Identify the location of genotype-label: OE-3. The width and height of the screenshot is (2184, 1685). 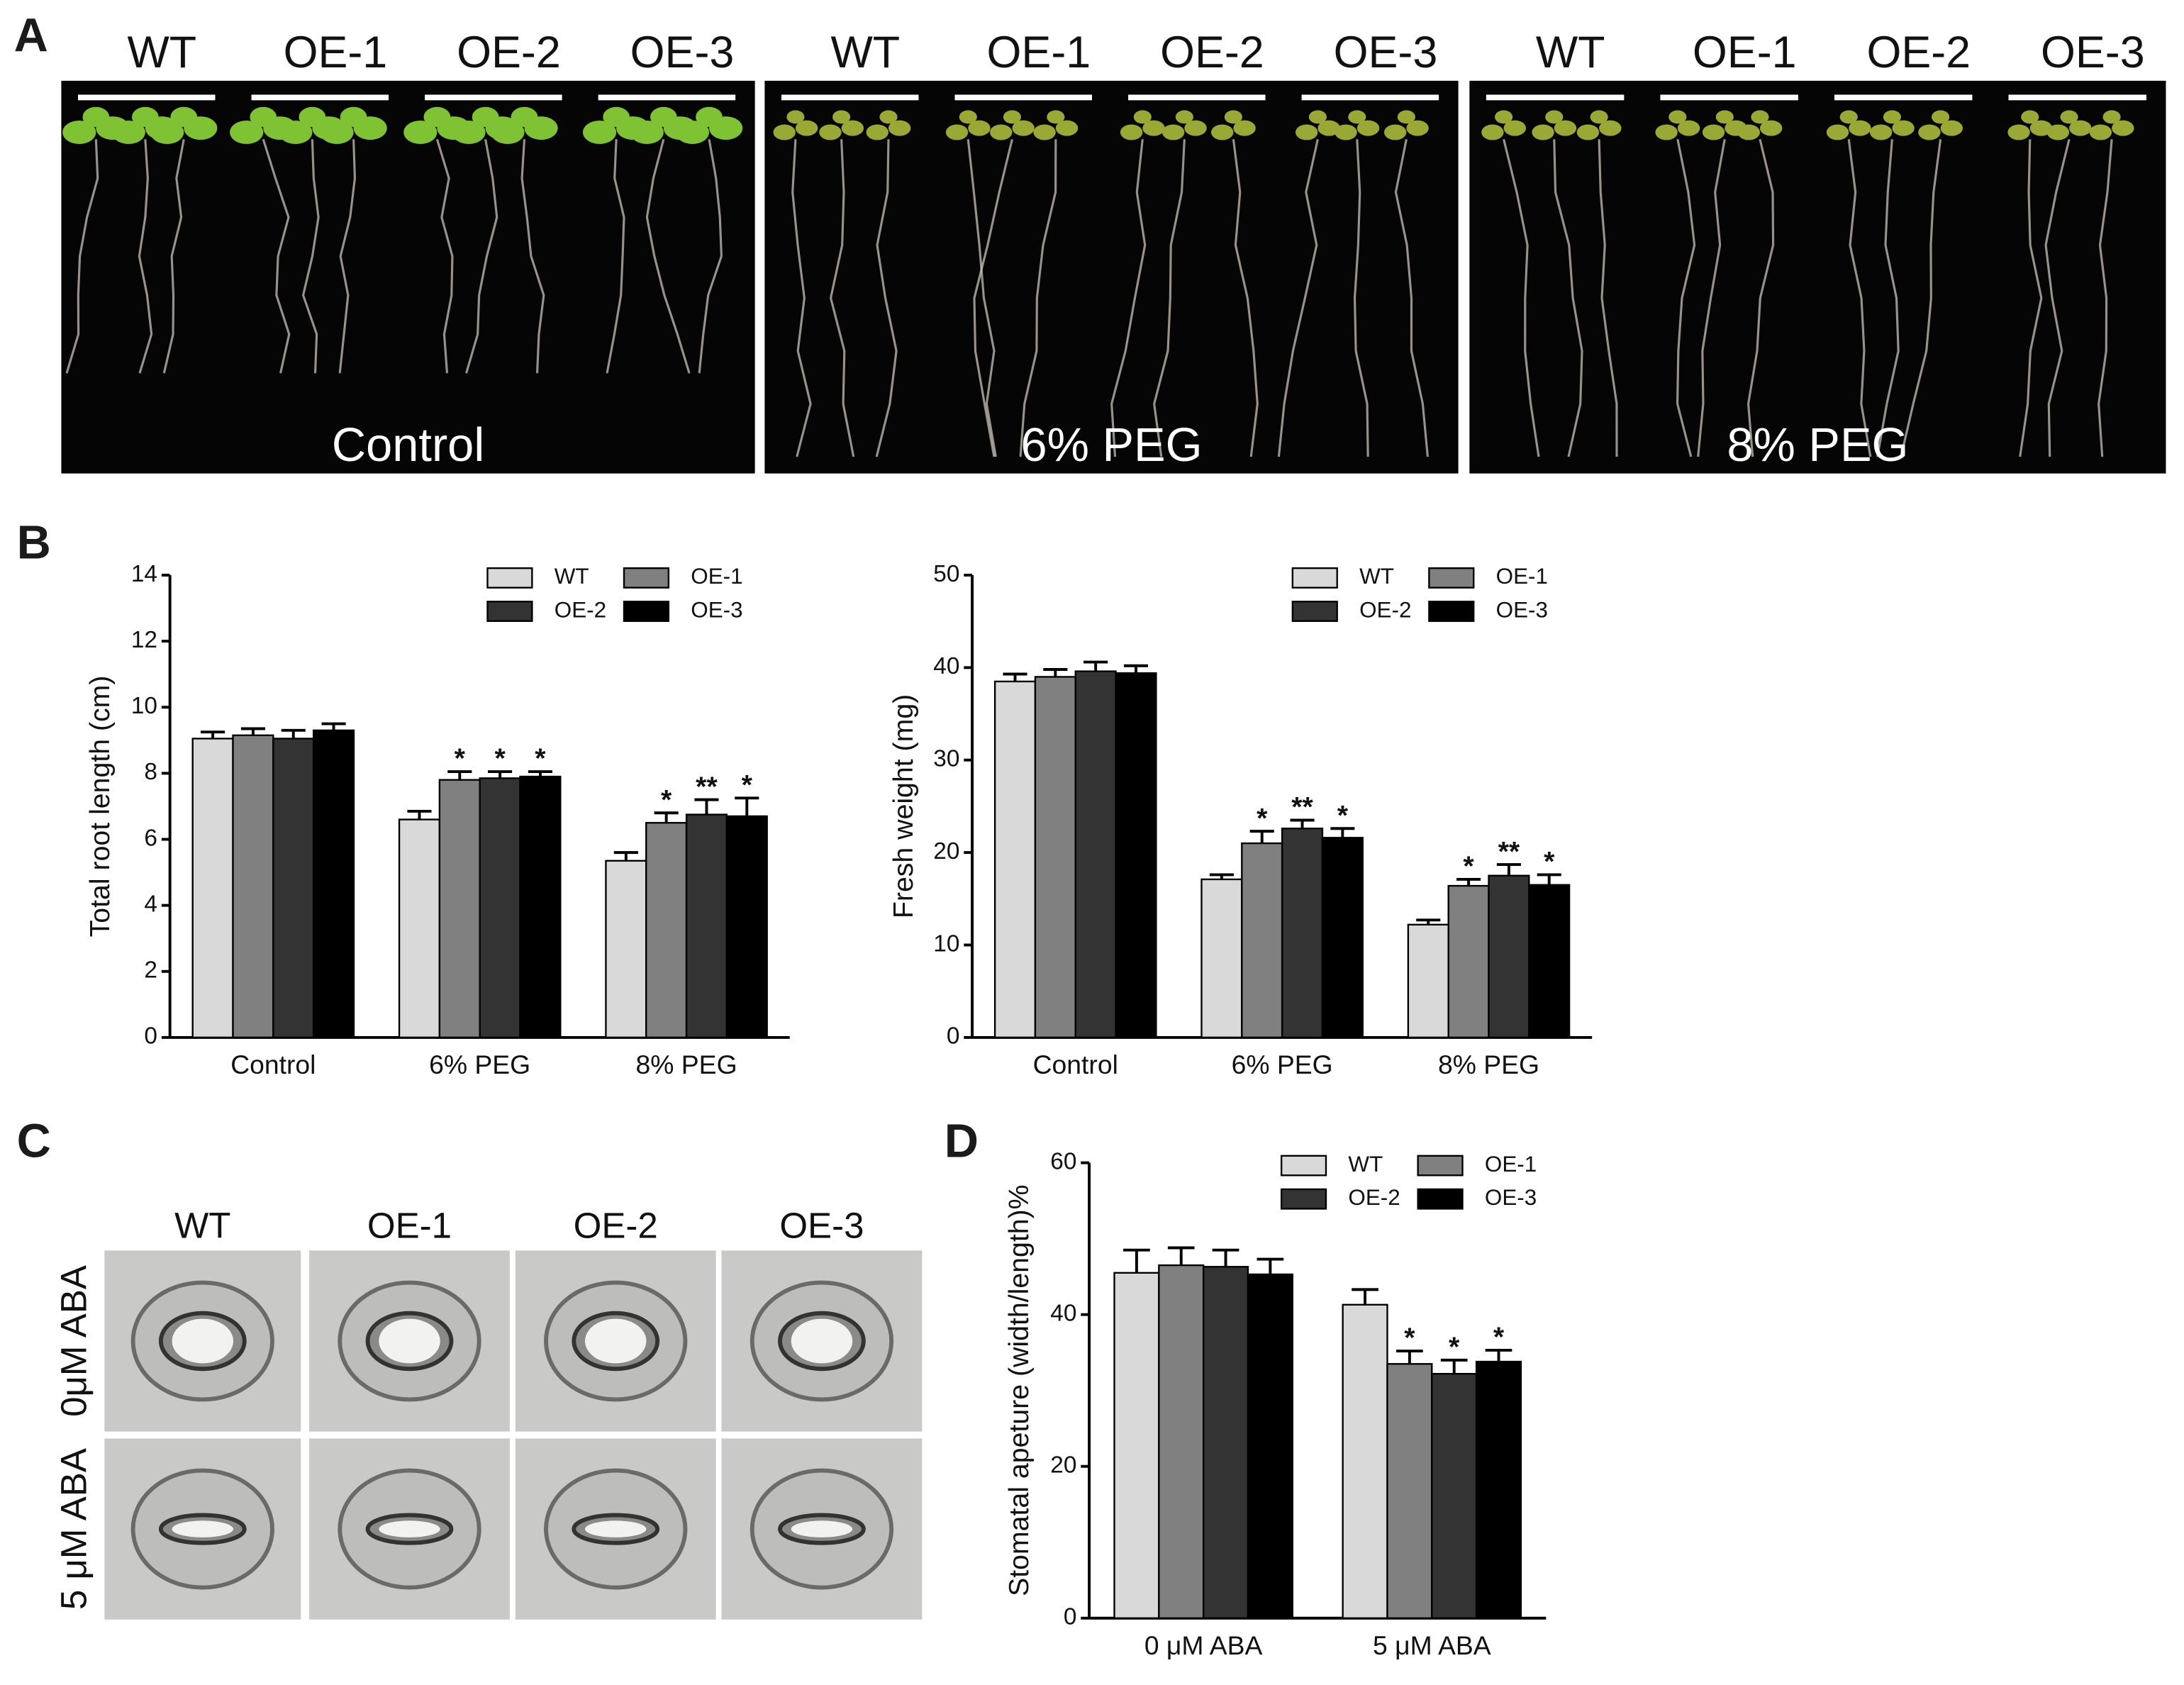
(1386, 52).